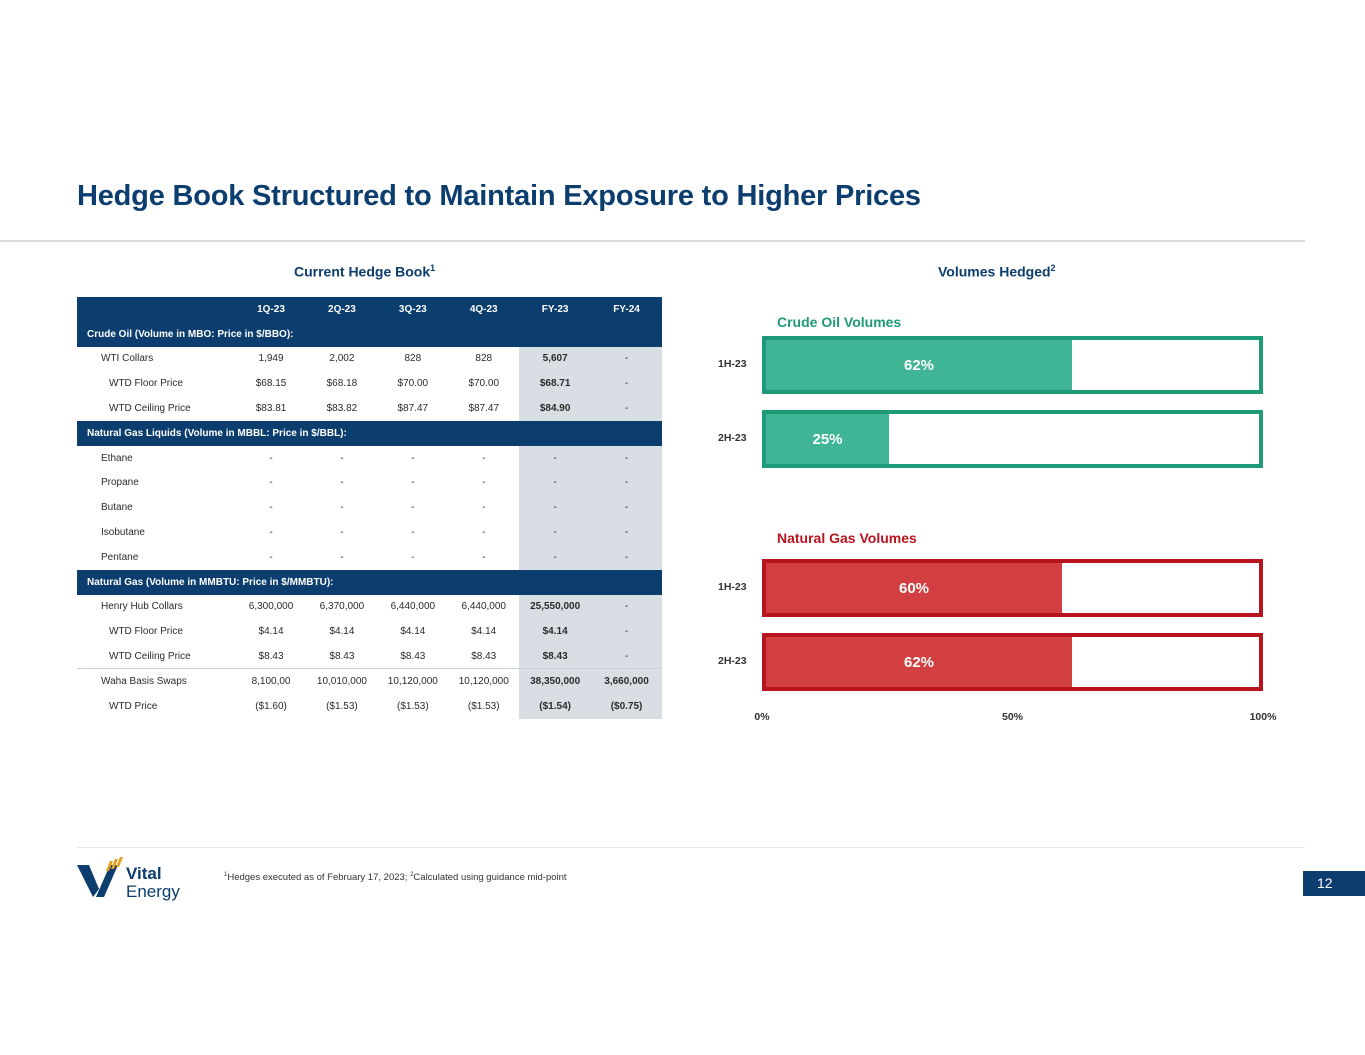 The image size is (1365, 1055). What do you see at coordinates (342, 607) in the screenshot?
I see `table-cell: 6,370,000` at bounding box center [342, 607].